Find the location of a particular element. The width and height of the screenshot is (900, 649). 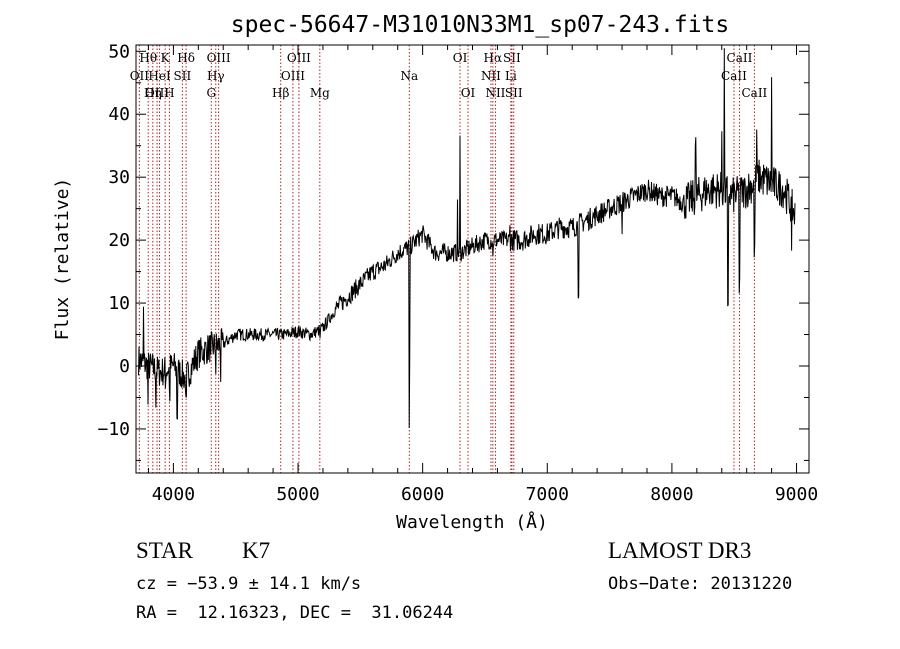

line-label-2: OIII is located at coordinates (157, 93).